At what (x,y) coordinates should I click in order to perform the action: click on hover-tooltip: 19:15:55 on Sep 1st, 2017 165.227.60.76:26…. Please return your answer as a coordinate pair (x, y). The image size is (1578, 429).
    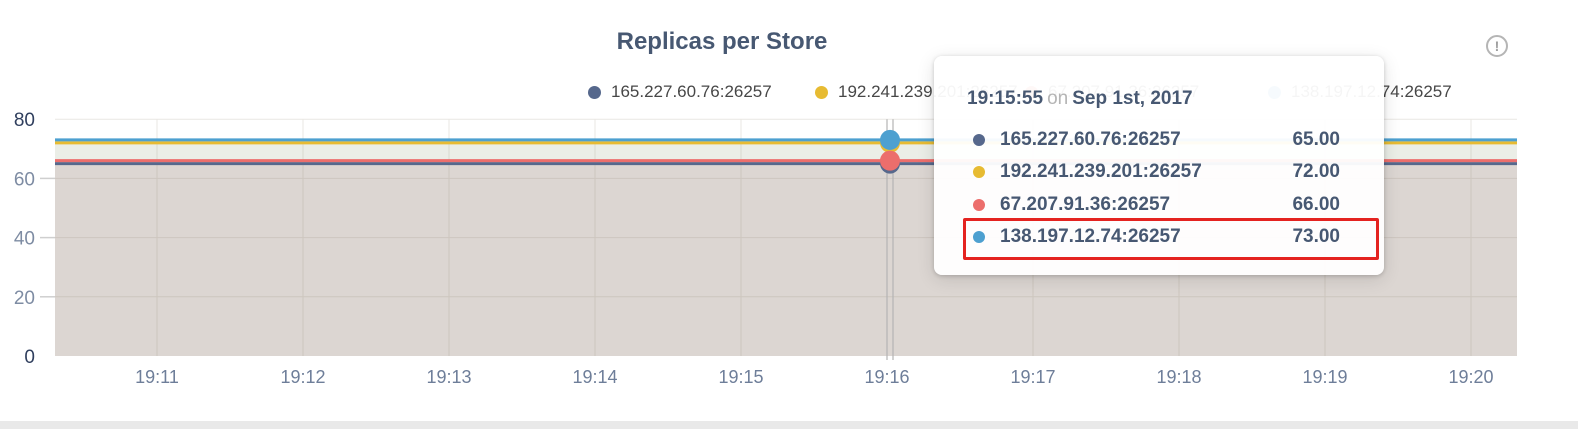
    Looking at the image, I should click on (1159, 165).